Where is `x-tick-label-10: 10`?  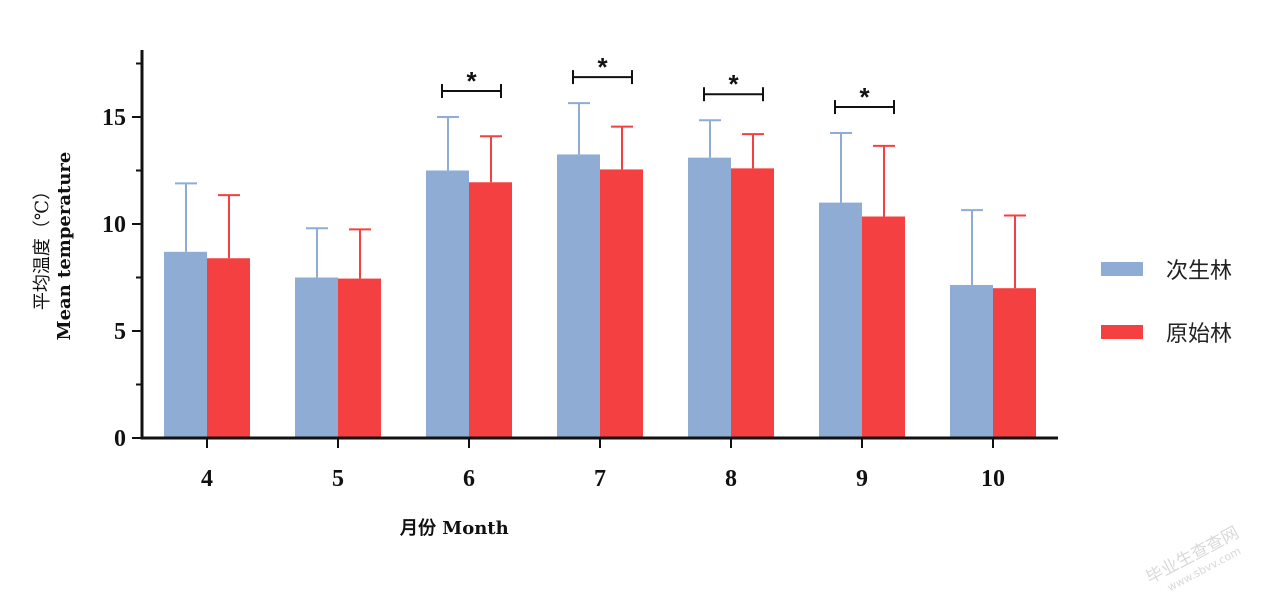
x-tick-label-10: 10 is located at coordinates (993, 479).